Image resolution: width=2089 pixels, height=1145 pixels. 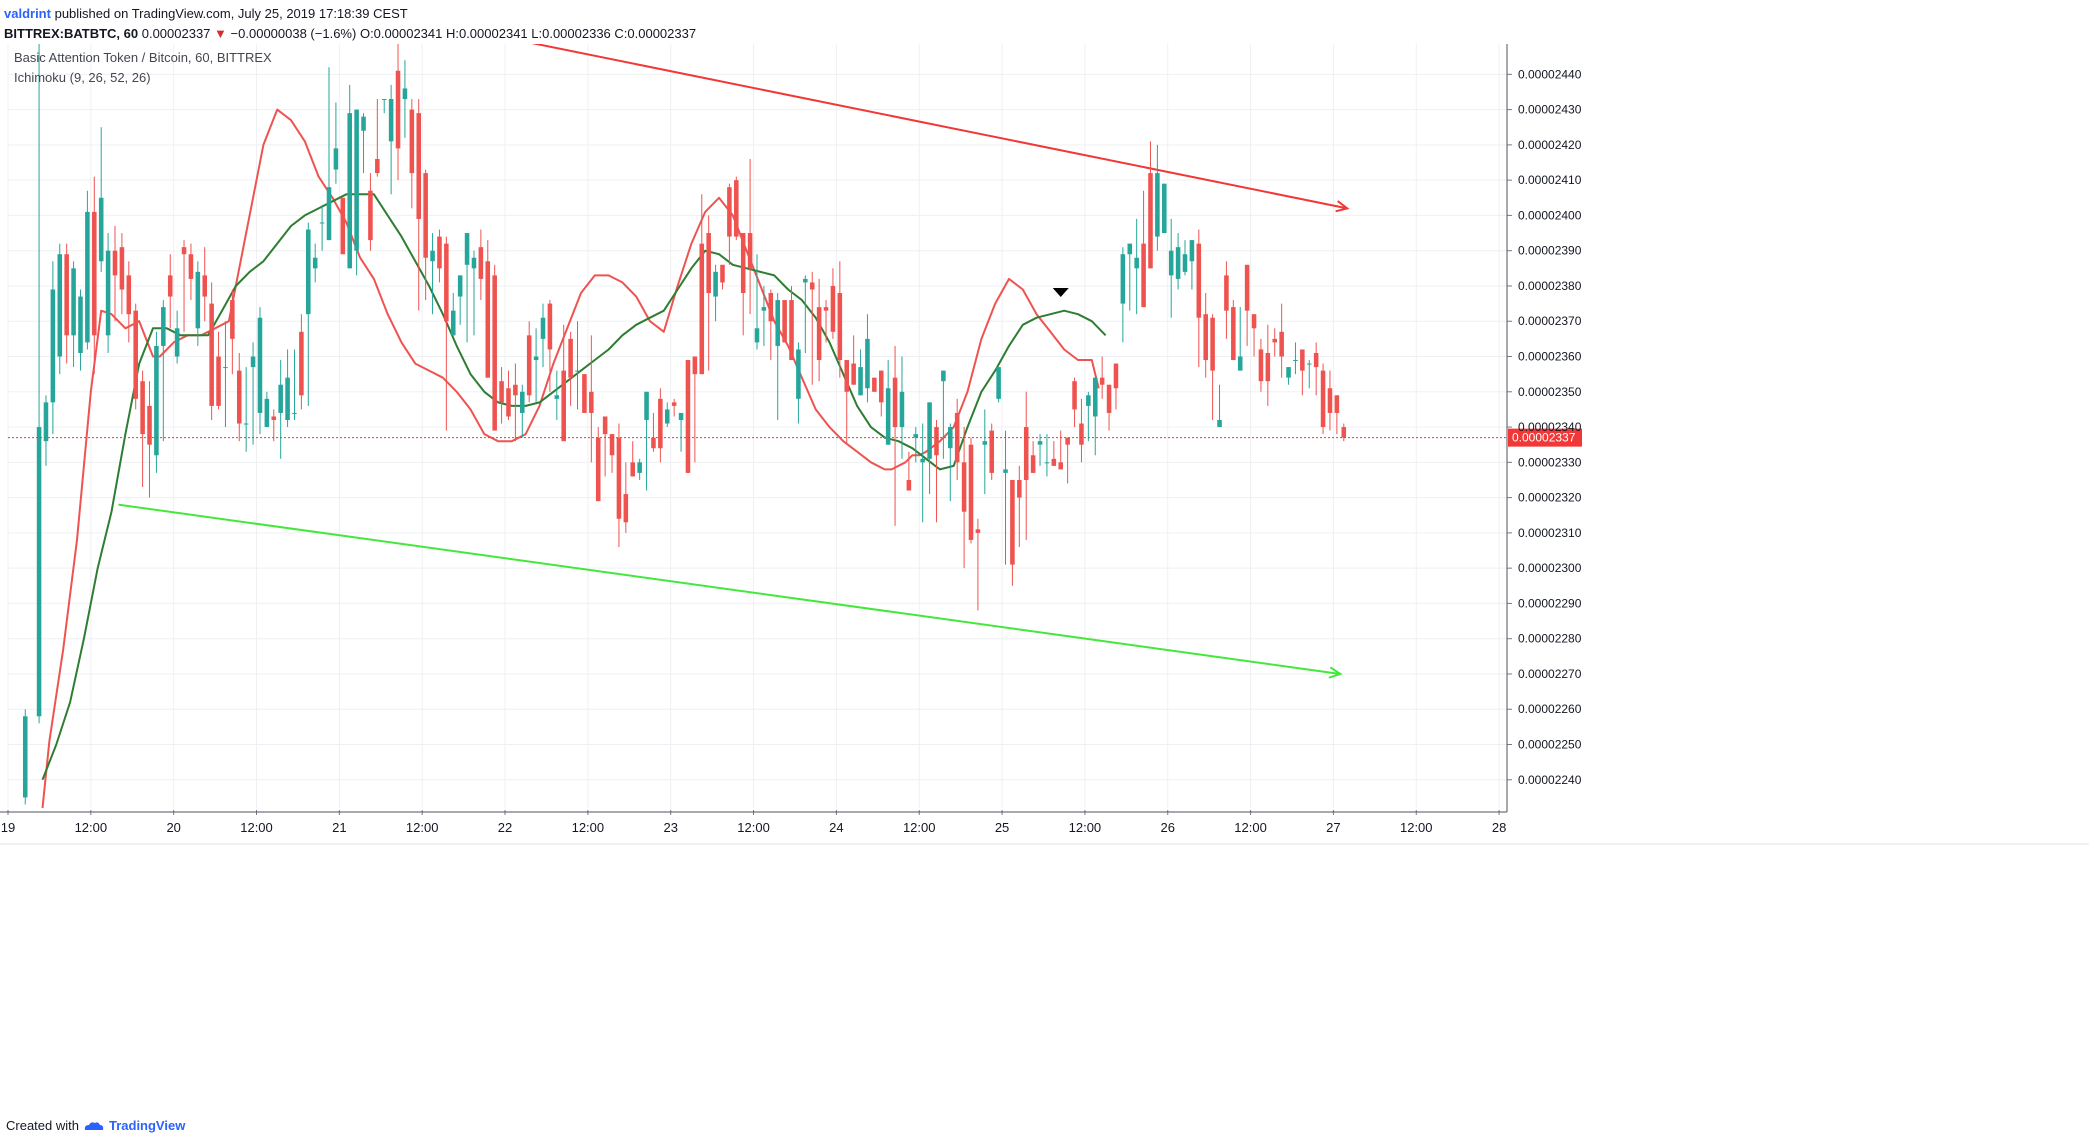 I want to click on y-tick-label: 0.00002360, so click(x=1550, y=357).